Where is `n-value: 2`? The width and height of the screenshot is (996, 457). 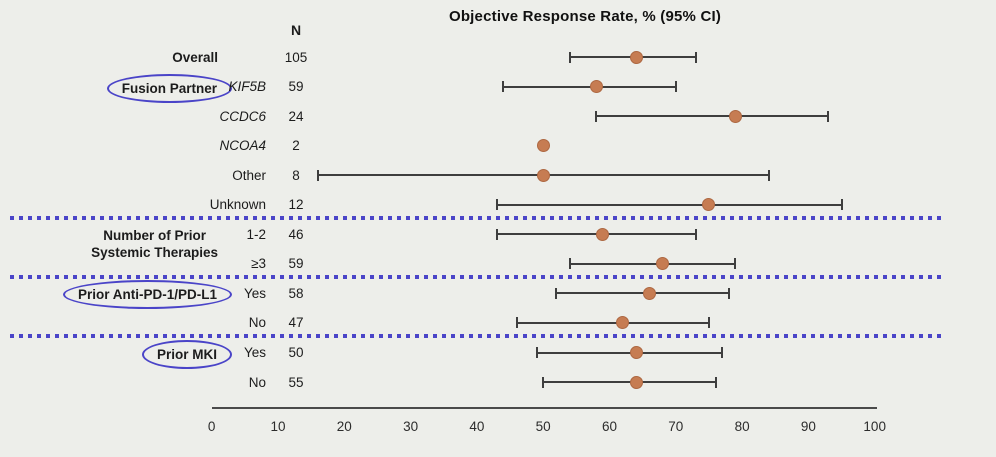
n-value: 2 is located at coordinates (296, 146).